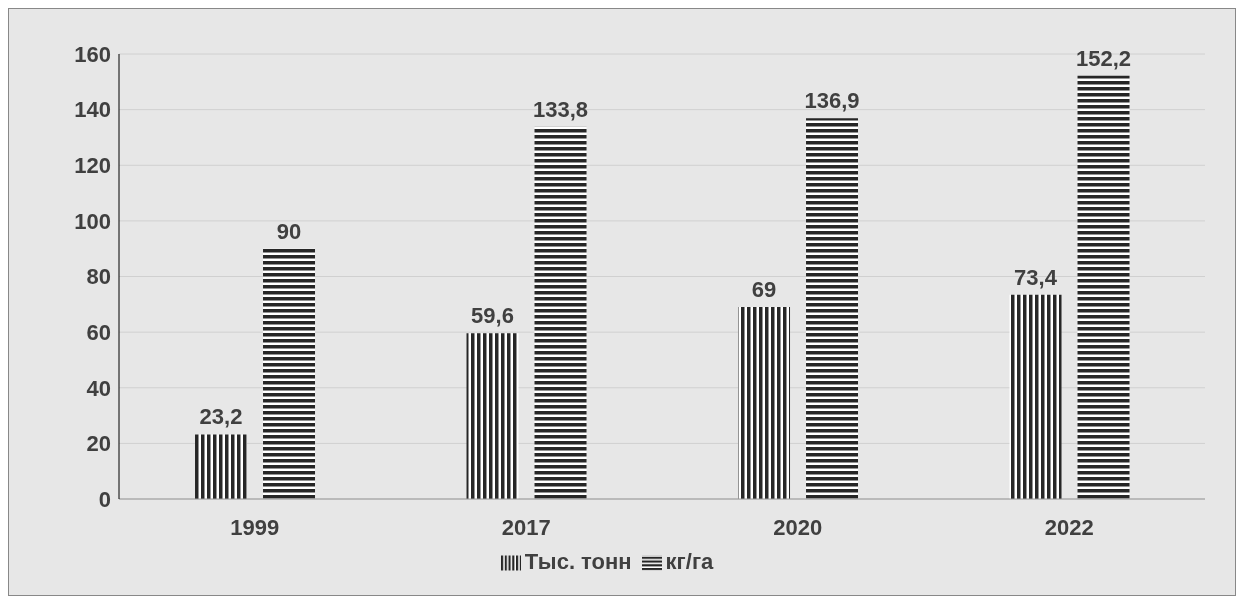 This screenshot has height=606, width=1246. Describe the element at coordinates (255, 527) in the screenshot. I see `x-tick-label: 1999` at that location.